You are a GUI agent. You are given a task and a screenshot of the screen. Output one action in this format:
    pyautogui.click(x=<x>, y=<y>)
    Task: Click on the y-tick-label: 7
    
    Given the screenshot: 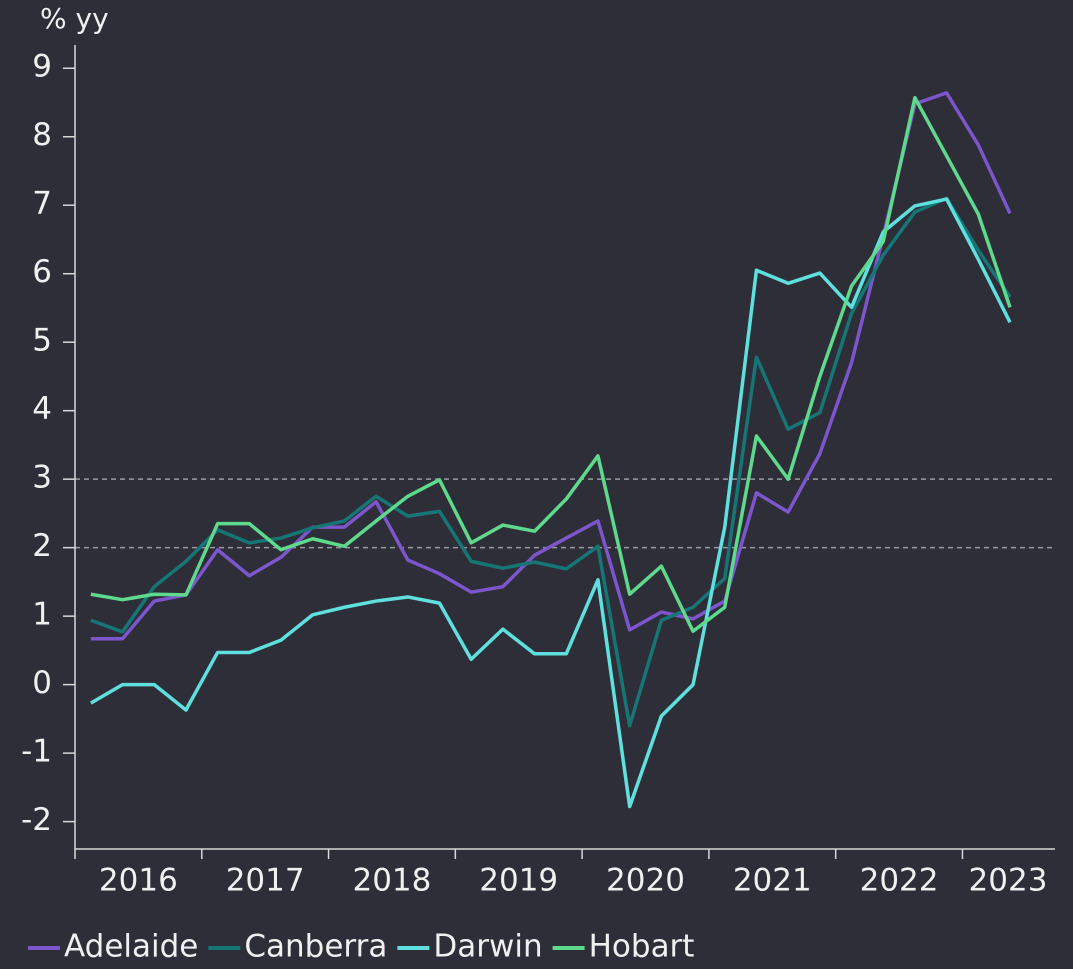 What is the action you would take?
    pyautogui.click(x=42, y=204)
    